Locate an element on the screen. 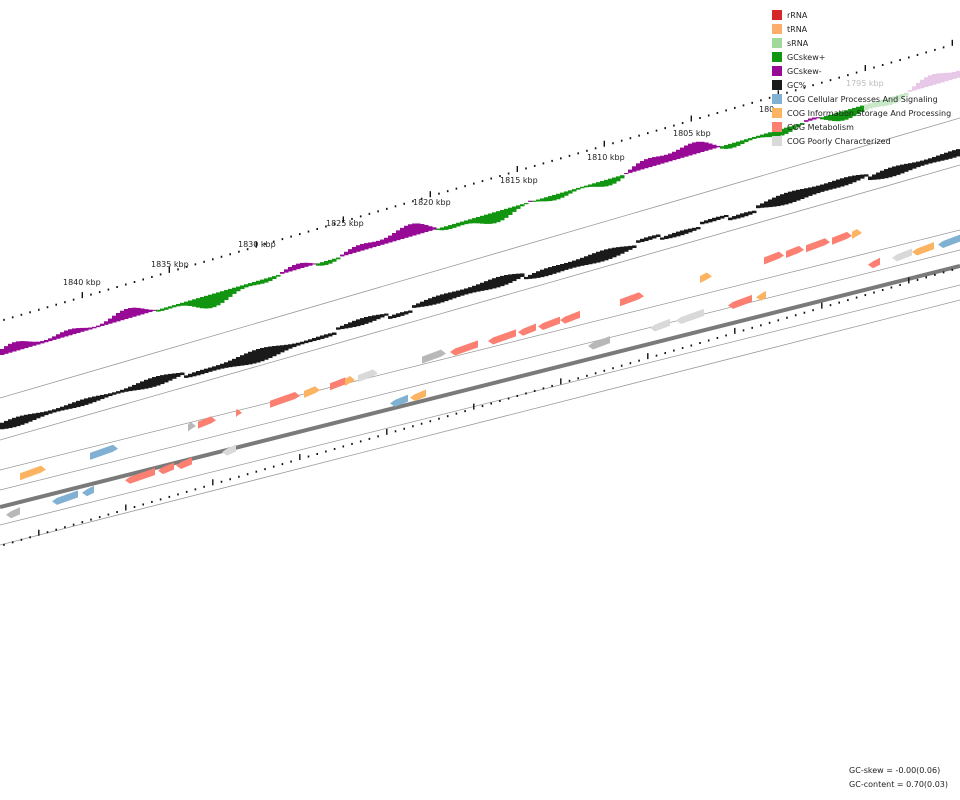 The image size is (960, 800). legend-label: GC% is located at coordinates (797, 85).